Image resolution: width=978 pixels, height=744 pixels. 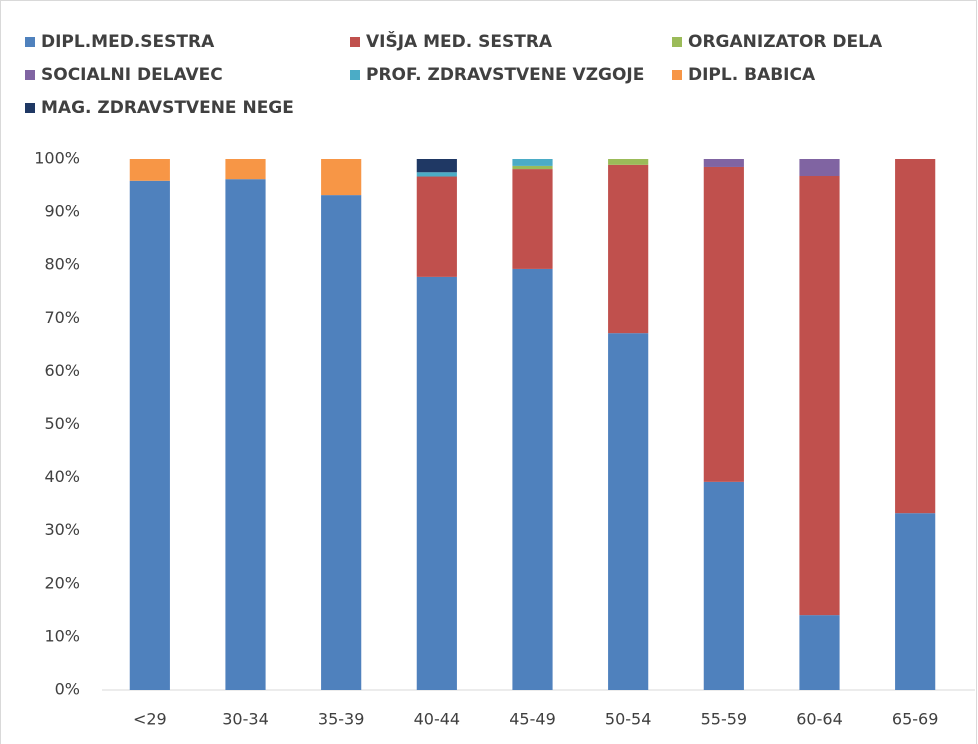 What do you see at coordinates (132, 75) in the screenshot?
I see `legend-label: SOCIALNI DELAVEC` at bounding box center [132, 75].